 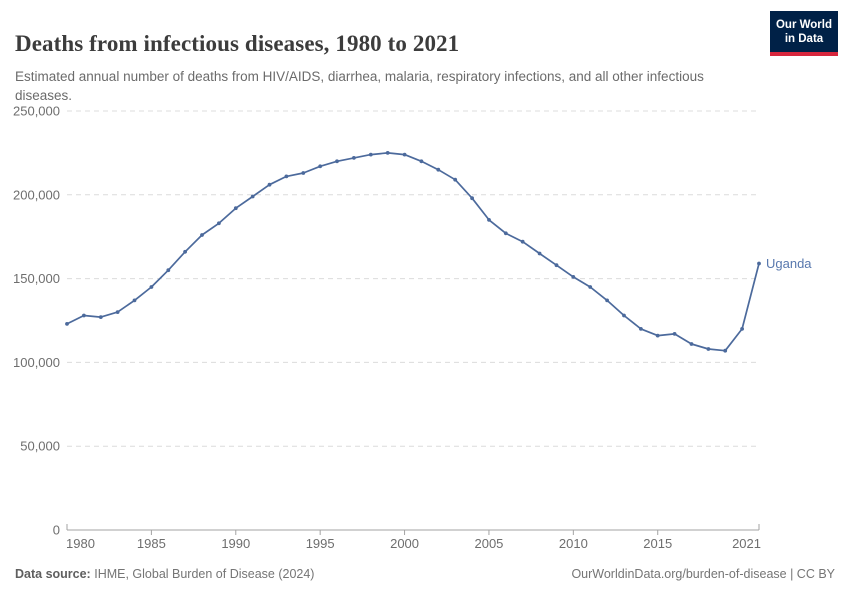 I want to click on data-source-value: IHME, Global Burden of Disease (2024), so click(x=204, y=574).